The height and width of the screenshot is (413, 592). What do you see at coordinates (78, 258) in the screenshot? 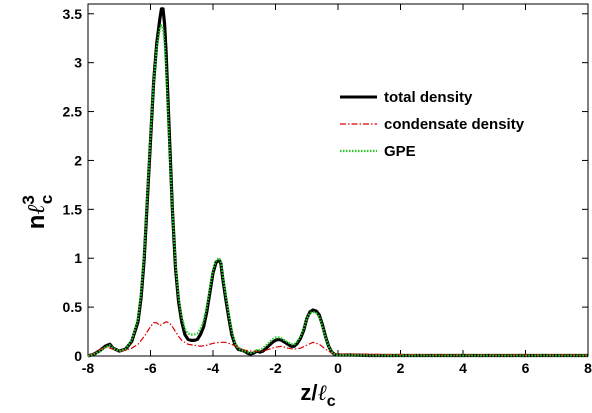
I see `y-tick-label: 1` at bounding box center [78, 258].